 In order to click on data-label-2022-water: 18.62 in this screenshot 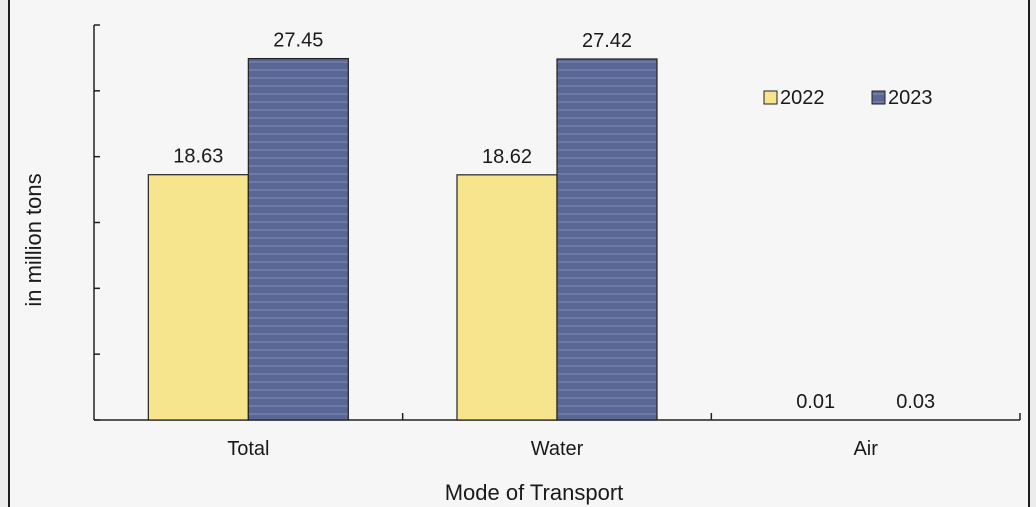, I will do `click(507, 157)`.